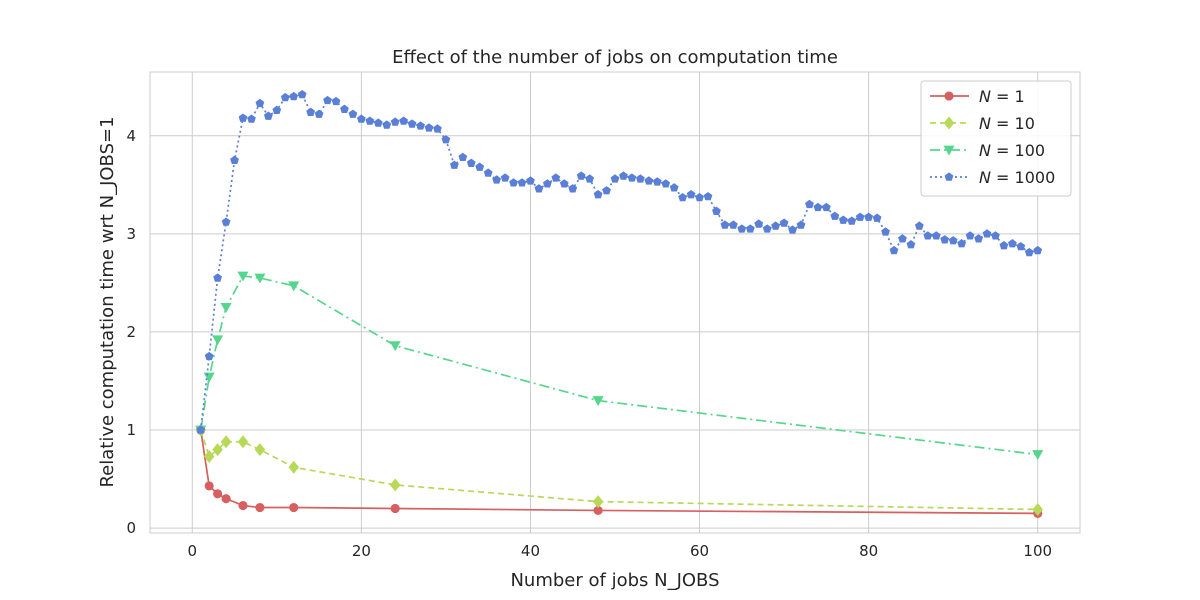 The width and height of the screenshot is (1200, 600). What do you see at coordinates (996, 138) in the screenshot?
I see `legend-box` at bounding box center [996, 138].